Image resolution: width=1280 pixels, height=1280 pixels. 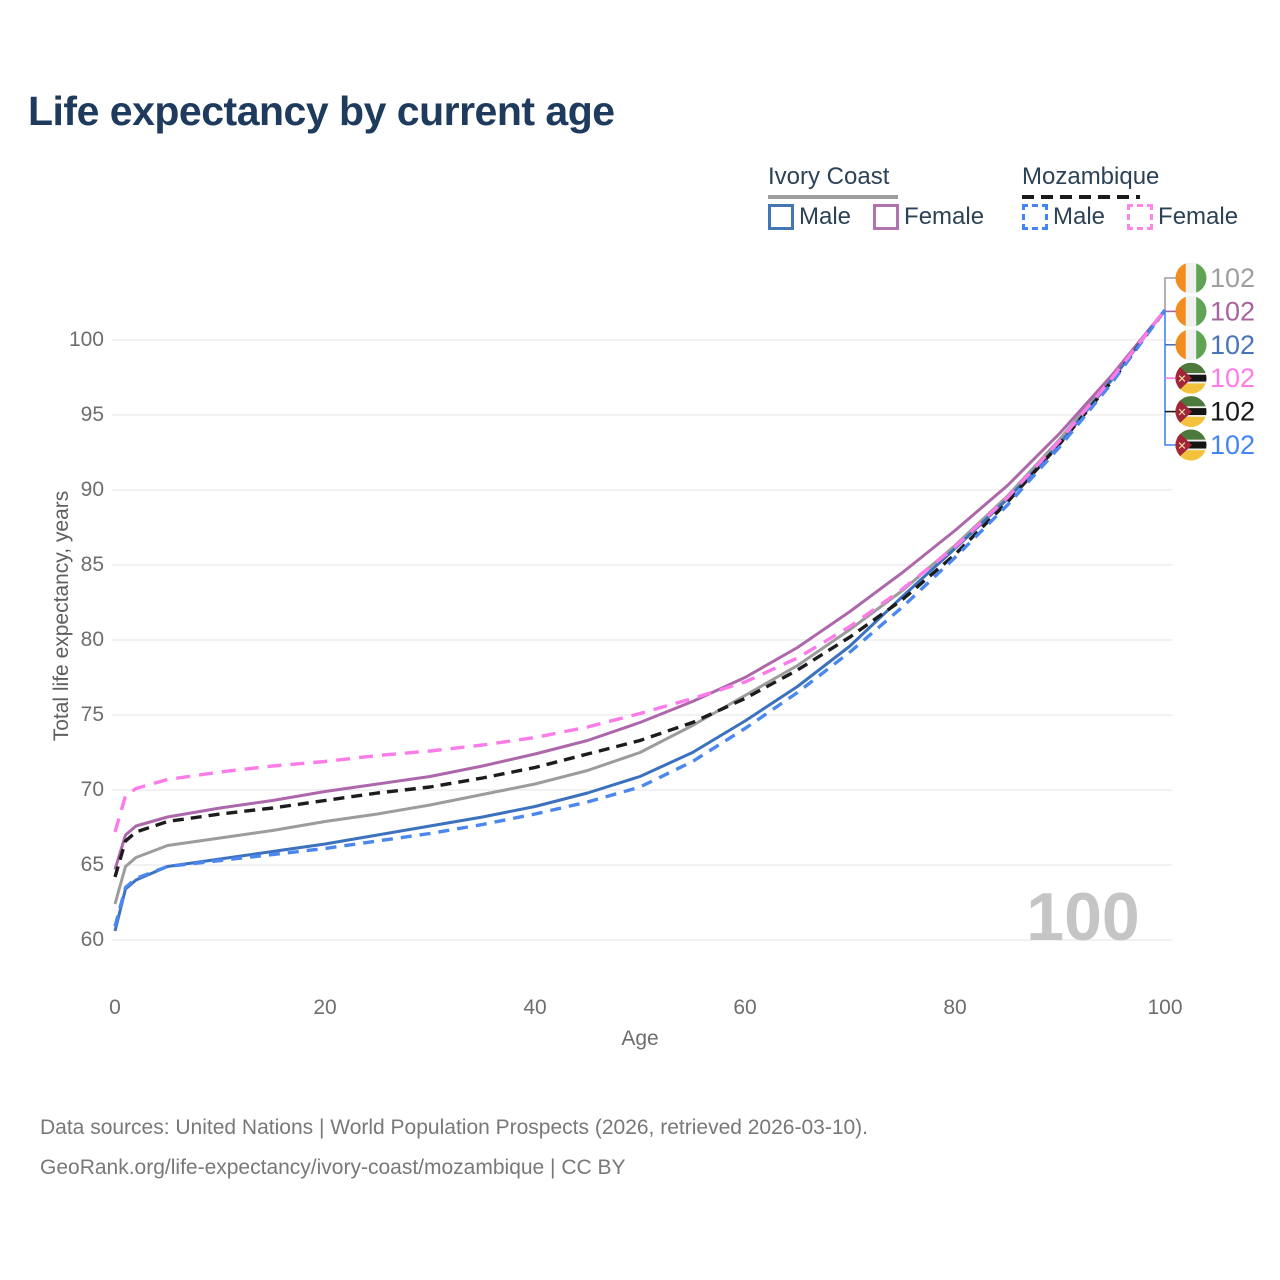 I want to click on mozambique-male-swatch-icon, so click(x=1035, y=217).